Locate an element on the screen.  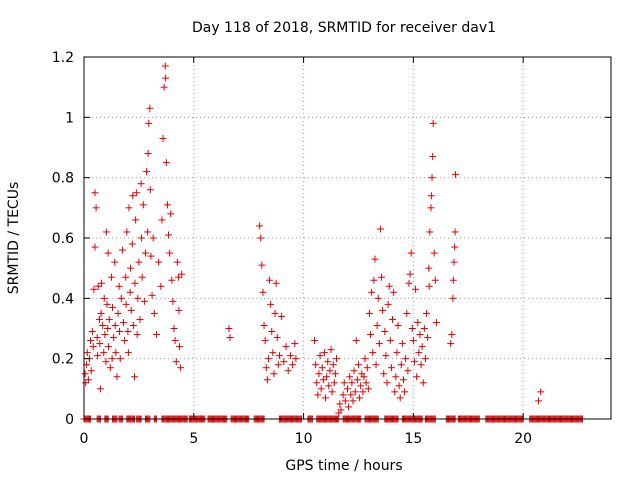
y-axis-title: SRMTID / TECUs is located at coordinates (14, 238).